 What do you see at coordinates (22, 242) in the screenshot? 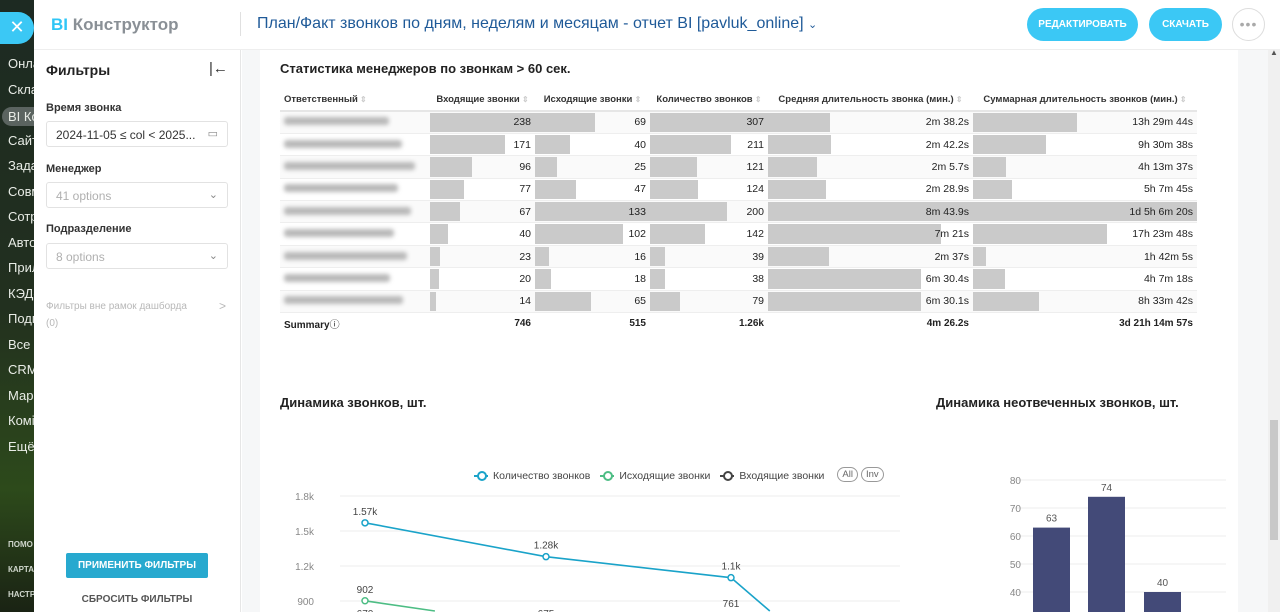
I see `app-nav-item: Авто` at bounding box center [22, 242].